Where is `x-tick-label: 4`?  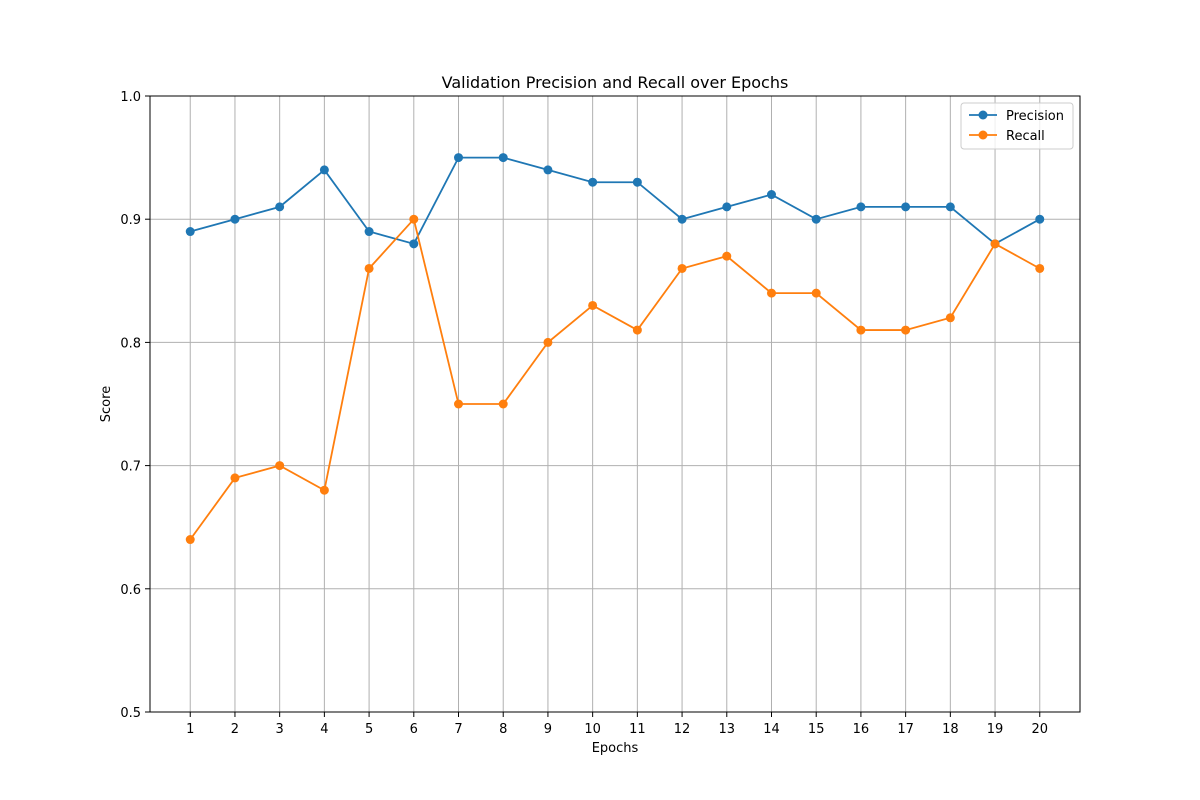 x-tick-label: 4 is located at coordinates (324, 729).